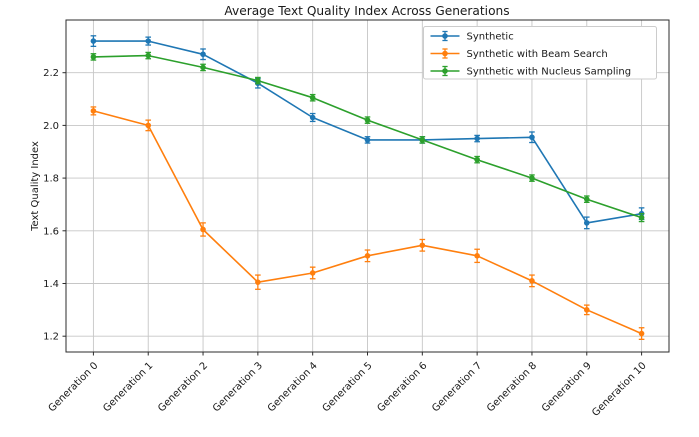 This screenshot has width=699, height=437. Describe the element at coordinates (51, 284) in the screenshot. I see `y-tick-label: 1.4` at that location.